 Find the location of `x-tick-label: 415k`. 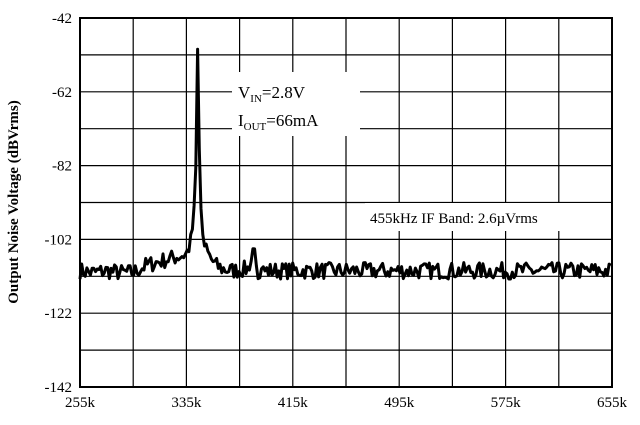

x-tick-label: 415k is located at coordinates (293, 403).